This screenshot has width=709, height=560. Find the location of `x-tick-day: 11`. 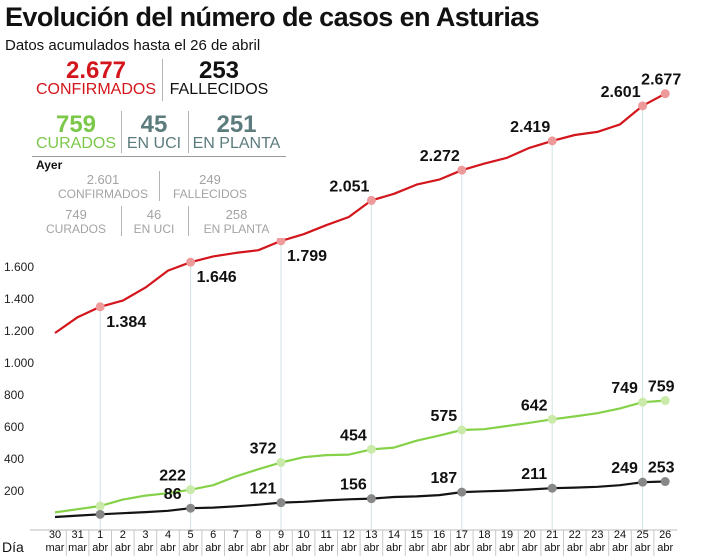

x-tick-day: 11 is located at coordinates (325, 535).